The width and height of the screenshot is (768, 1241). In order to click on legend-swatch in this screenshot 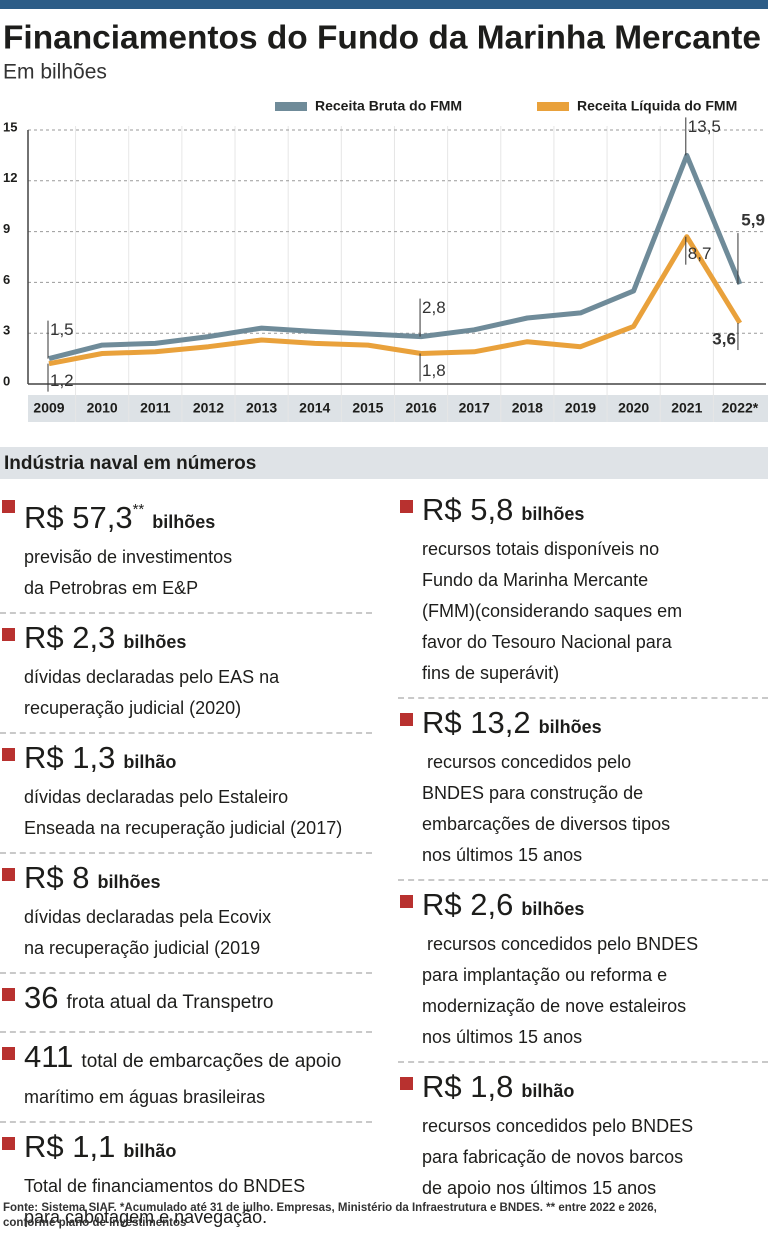, I will do `click(291, 106)`.